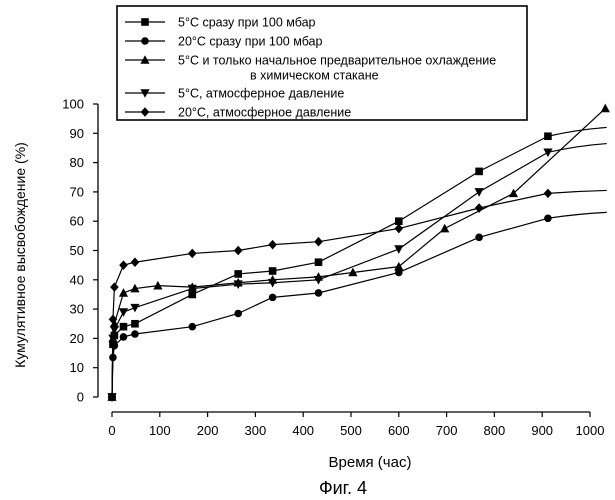  I want to click on y-tick-label: 90, so click(77, 133).